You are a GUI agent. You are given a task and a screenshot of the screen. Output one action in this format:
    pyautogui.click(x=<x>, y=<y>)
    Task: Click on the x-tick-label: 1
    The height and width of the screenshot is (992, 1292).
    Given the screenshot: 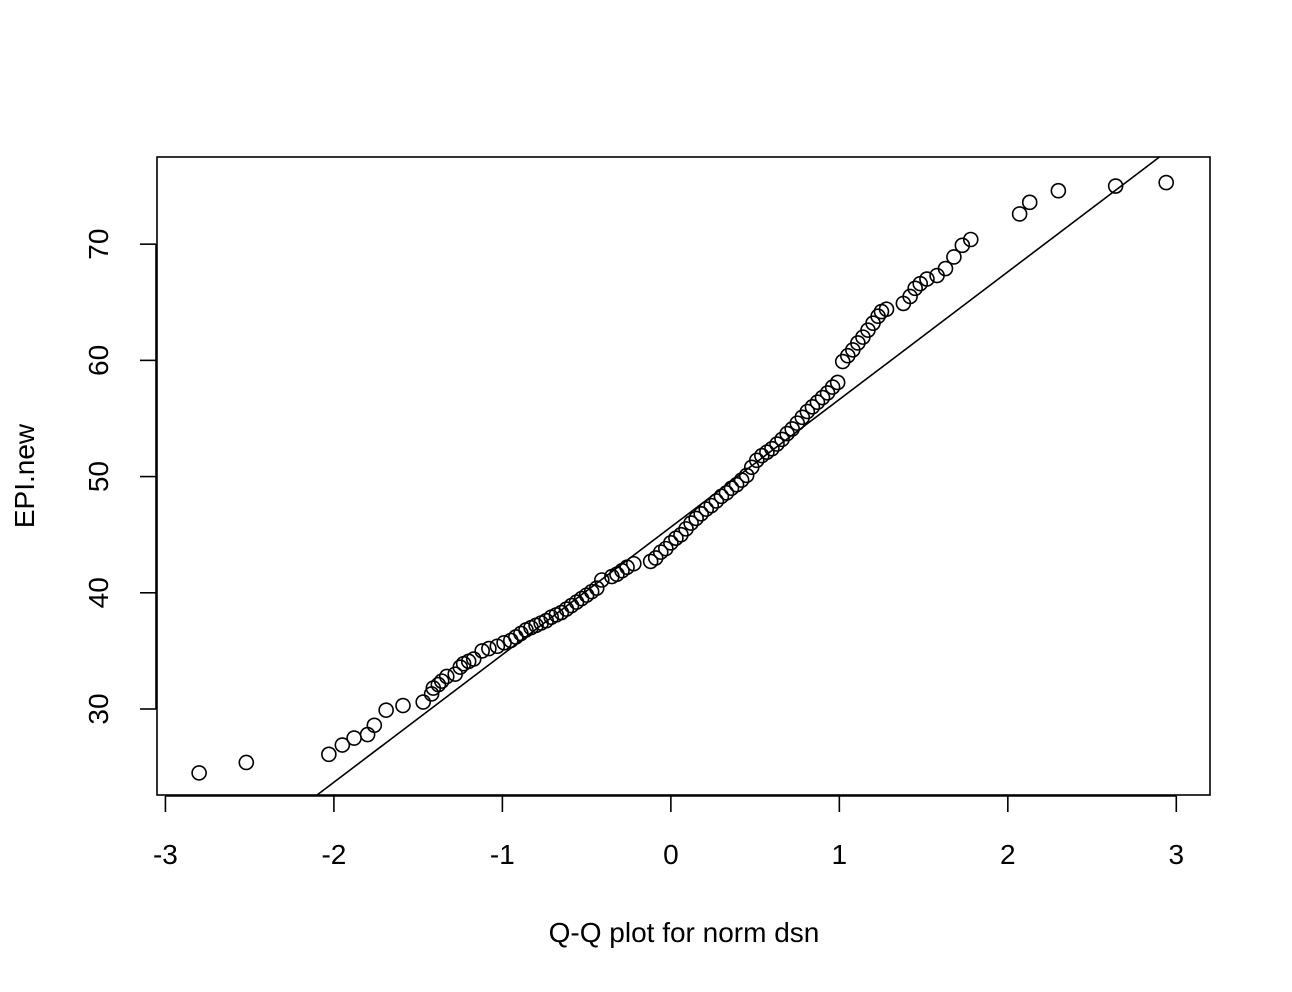 What is the action you would take?
    pyautogui.click(x=840, y=854)
    